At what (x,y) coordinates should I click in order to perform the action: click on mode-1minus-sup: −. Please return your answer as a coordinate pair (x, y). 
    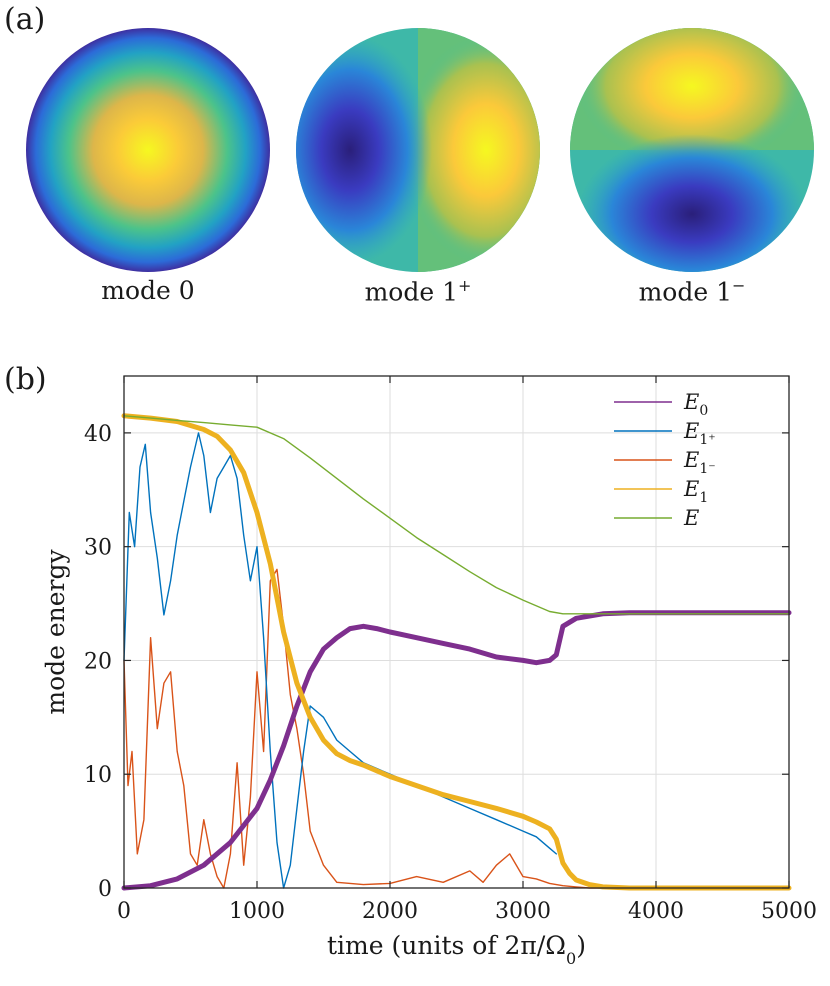
    Looking at the image, I should click on (739, 285).